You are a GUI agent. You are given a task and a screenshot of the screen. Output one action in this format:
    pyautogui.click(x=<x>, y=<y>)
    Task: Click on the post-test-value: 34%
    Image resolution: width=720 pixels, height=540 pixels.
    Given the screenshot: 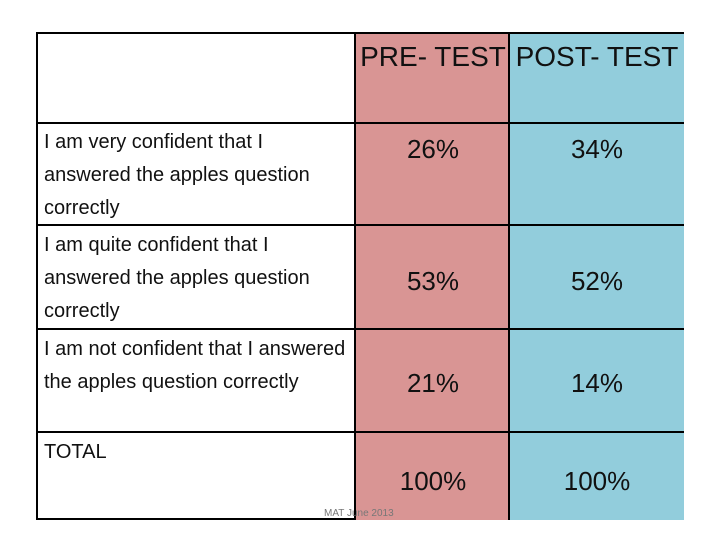 What is the action you would take?
    pyautogui.click(x=597, y=149)
    